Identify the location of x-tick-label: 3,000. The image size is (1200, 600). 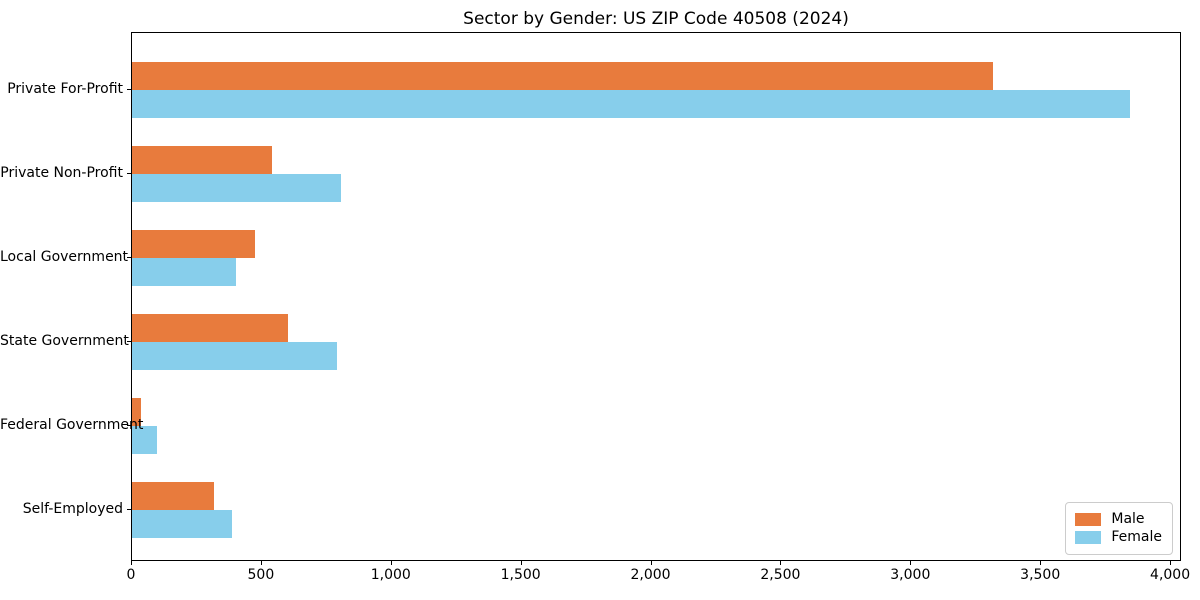
(910, 575).